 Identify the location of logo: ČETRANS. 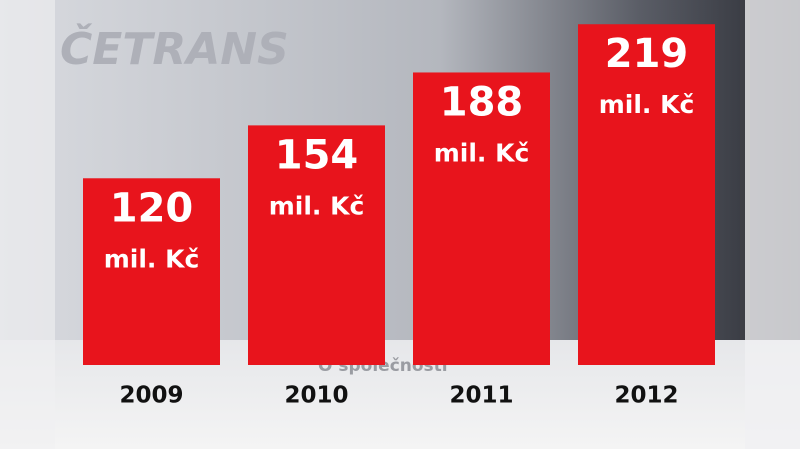
(174, 48).